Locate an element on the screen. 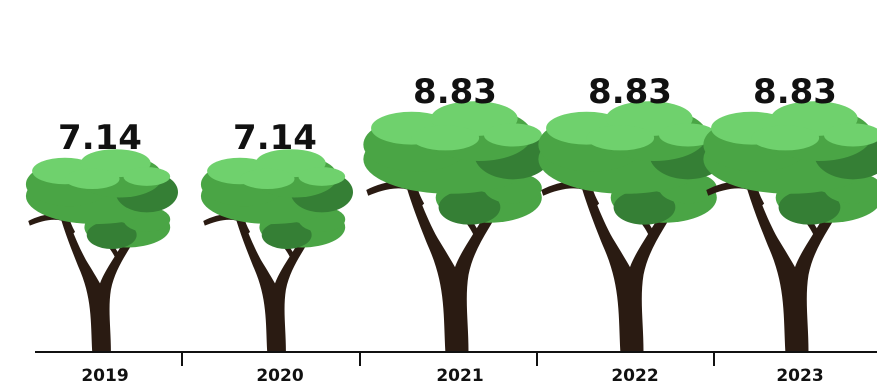 The height and width of the screenshot is (385, 877). x-axis-ticks is located at coordinates (448, 359).